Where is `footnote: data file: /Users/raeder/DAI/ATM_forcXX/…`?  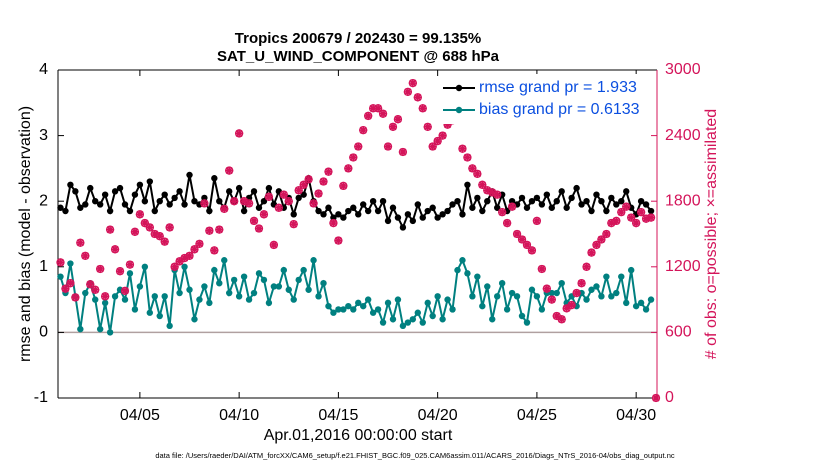
footnote: data file: /Users/raeder/DAI/ATM_forcXX/… is located at coordinates (415, 455).